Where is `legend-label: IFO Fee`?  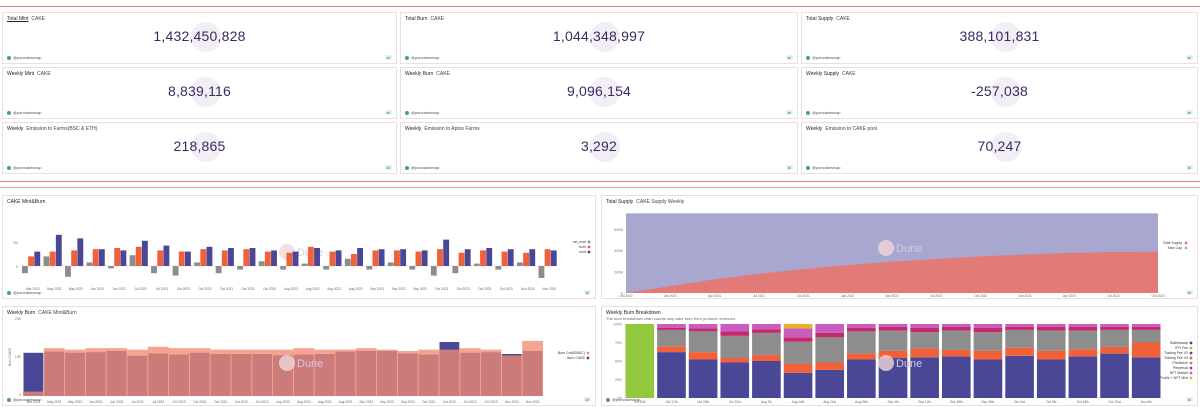
legend-label: IFO Fee is located at coordinates (1181, 348).